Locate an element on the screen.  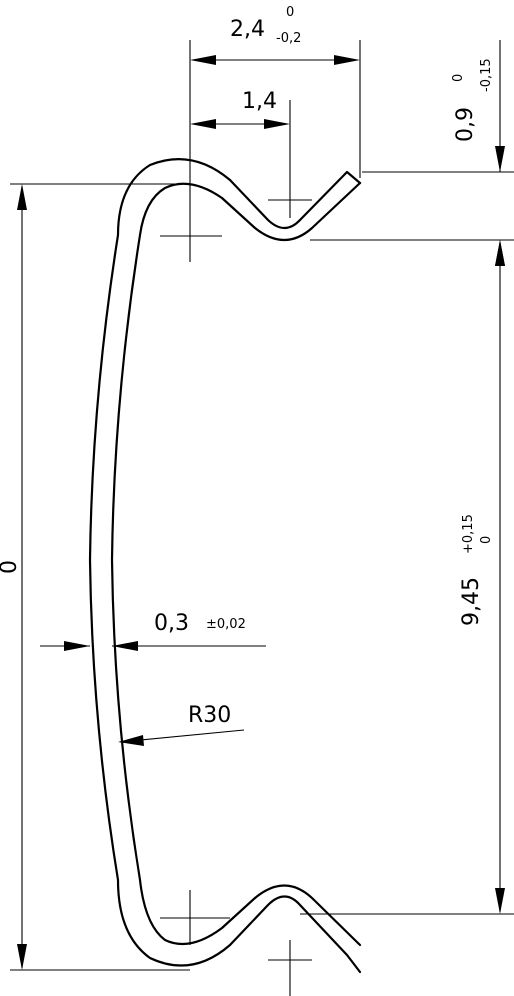
dim-thickness-value: 0,3 is located at coordinates (171, 623).